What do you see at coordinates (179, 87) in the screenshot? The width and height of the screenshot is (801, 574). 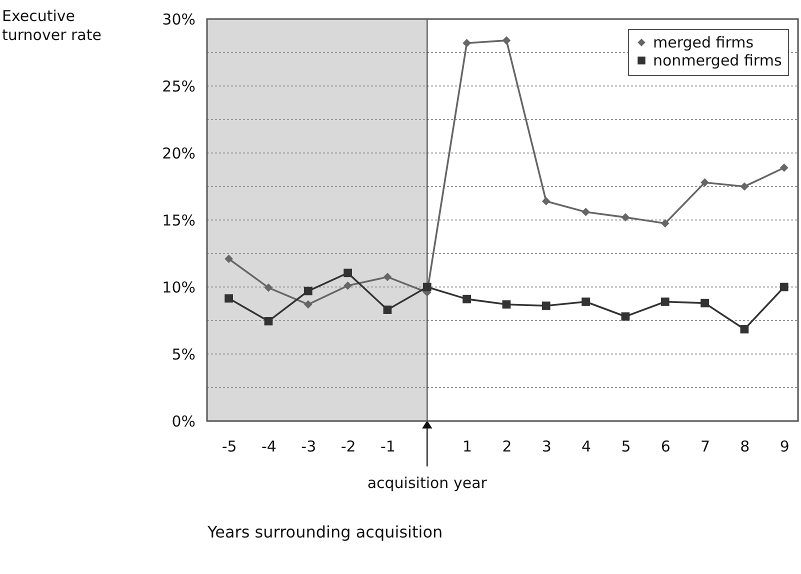 I see `y-tick-label: 25%` at bounding box center [179, 87].